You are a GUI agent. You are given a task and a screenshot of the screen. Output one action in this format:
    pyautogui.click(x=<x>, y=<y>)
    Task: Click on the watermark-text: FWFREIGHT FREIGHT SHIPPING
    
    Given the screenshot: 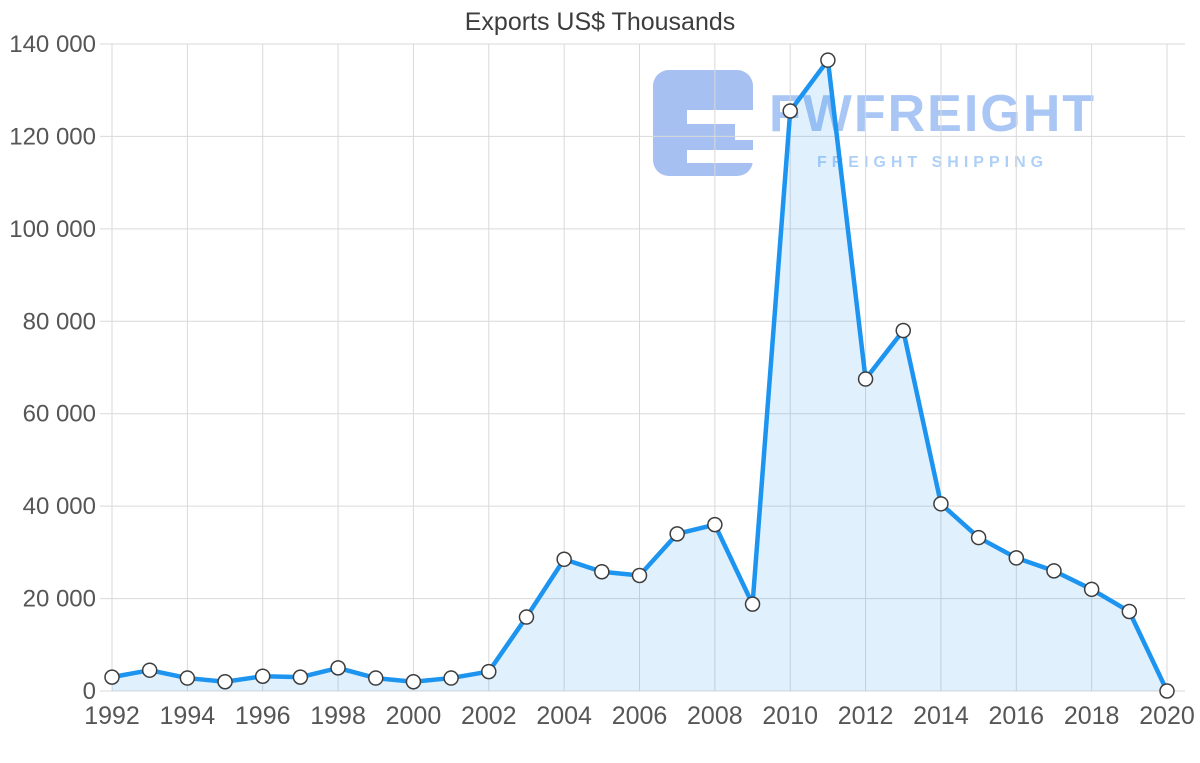 What is the action you would take?
    pyautogui.click(x=932, y=121)
    